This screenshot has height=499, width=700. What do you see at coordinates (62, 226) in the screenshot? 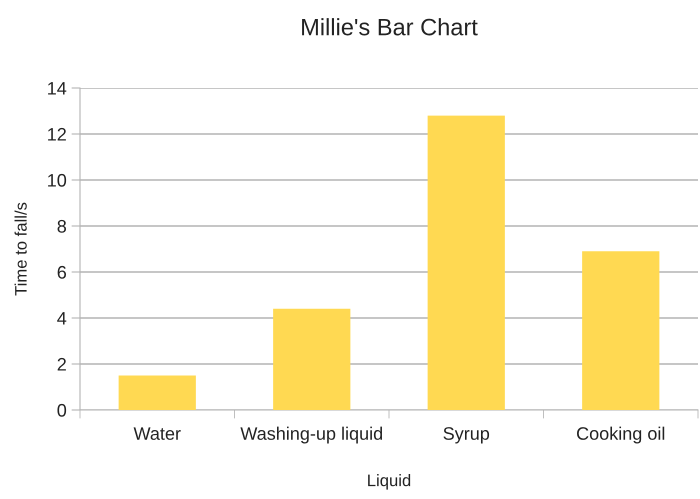
I see `y-tick-label: 8` at bounding box center [62, 226].